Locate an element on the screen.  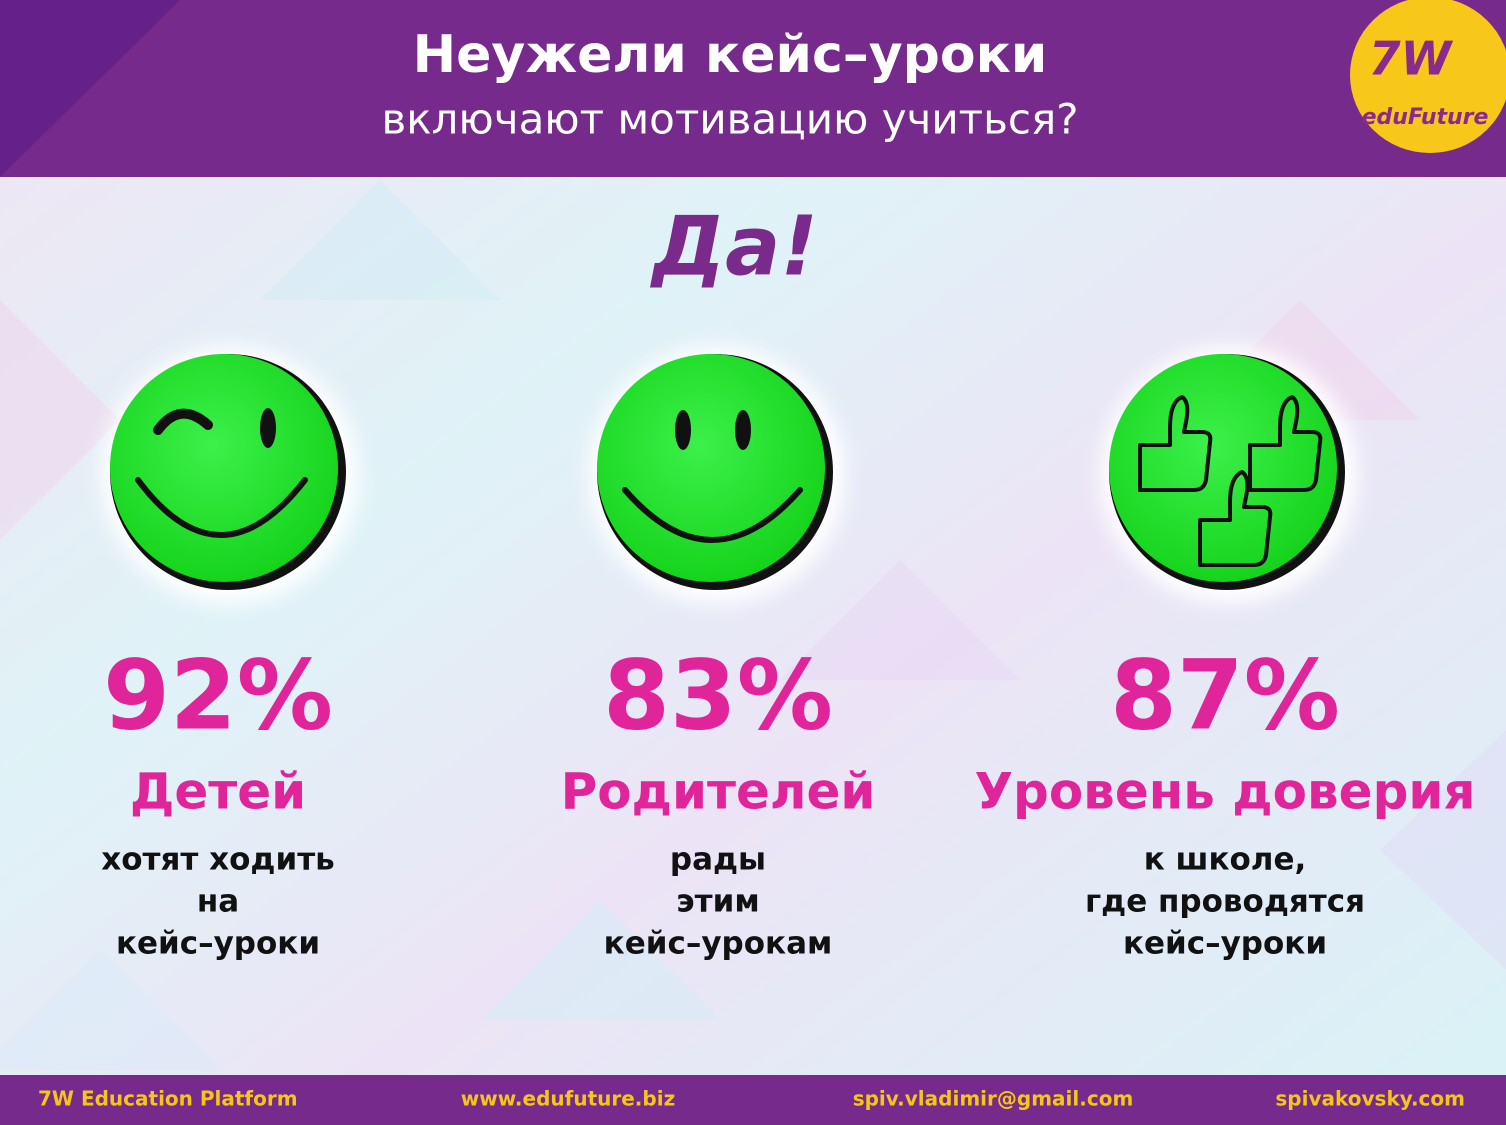
footer-item: spiv.vladimir@gmail.com is located at coordinates (993, 1099).